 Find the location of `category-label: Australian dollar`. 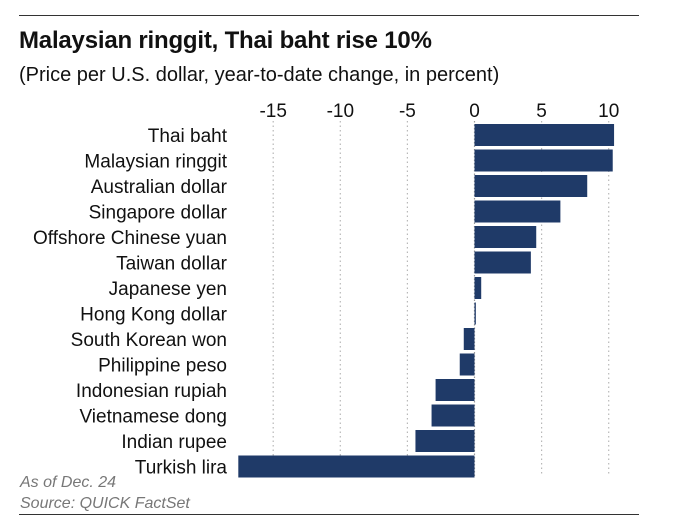

category-label: Australian dollar is located at coordinates (159, 187).